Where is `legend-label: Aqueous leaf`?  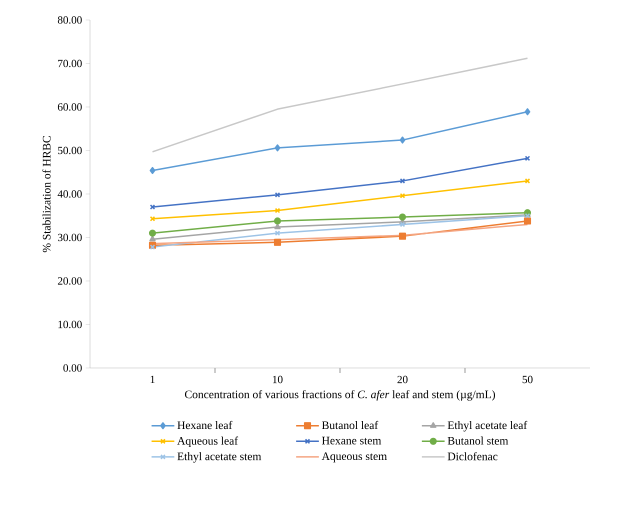 legend-label: Aqueous leaf is located at coordinates (207, 442).